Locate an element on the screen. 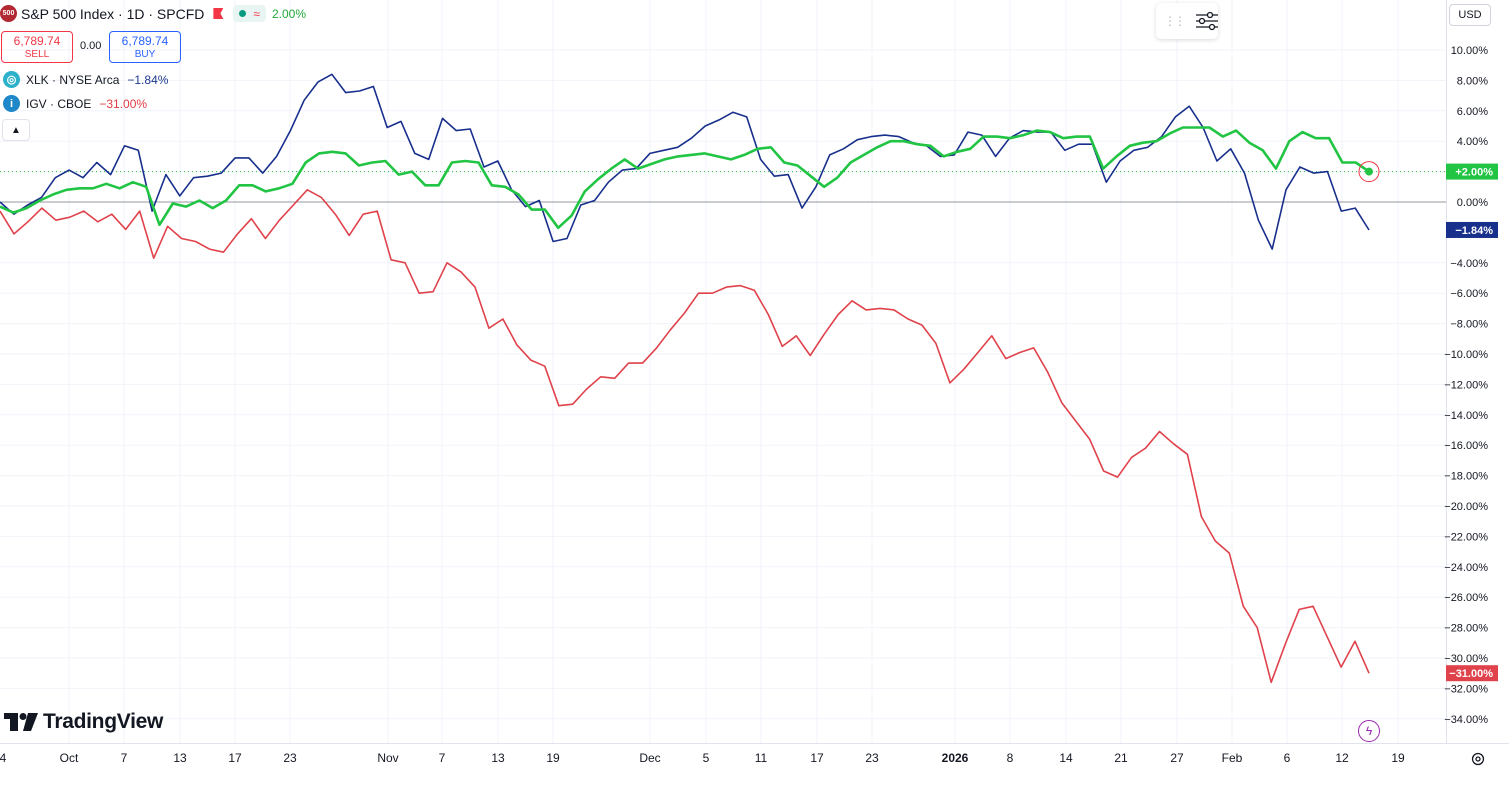  y-tick-label: −34.00% is located at coordinates (1466, 720).